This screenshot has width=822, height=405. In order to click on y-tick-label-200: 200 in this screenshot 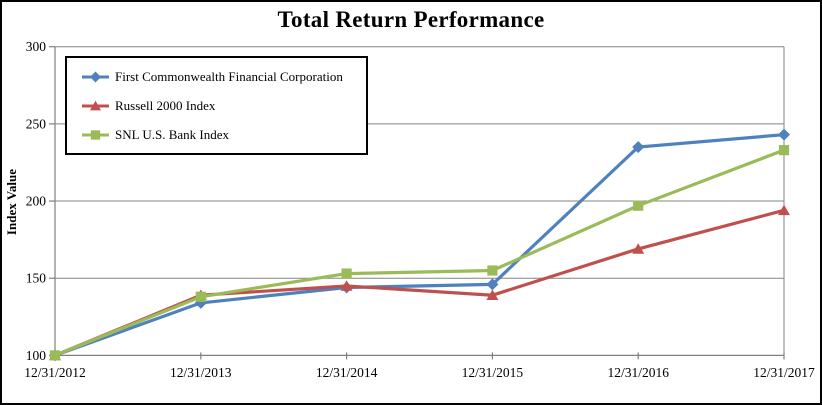, I will do `click(36, 201)`.